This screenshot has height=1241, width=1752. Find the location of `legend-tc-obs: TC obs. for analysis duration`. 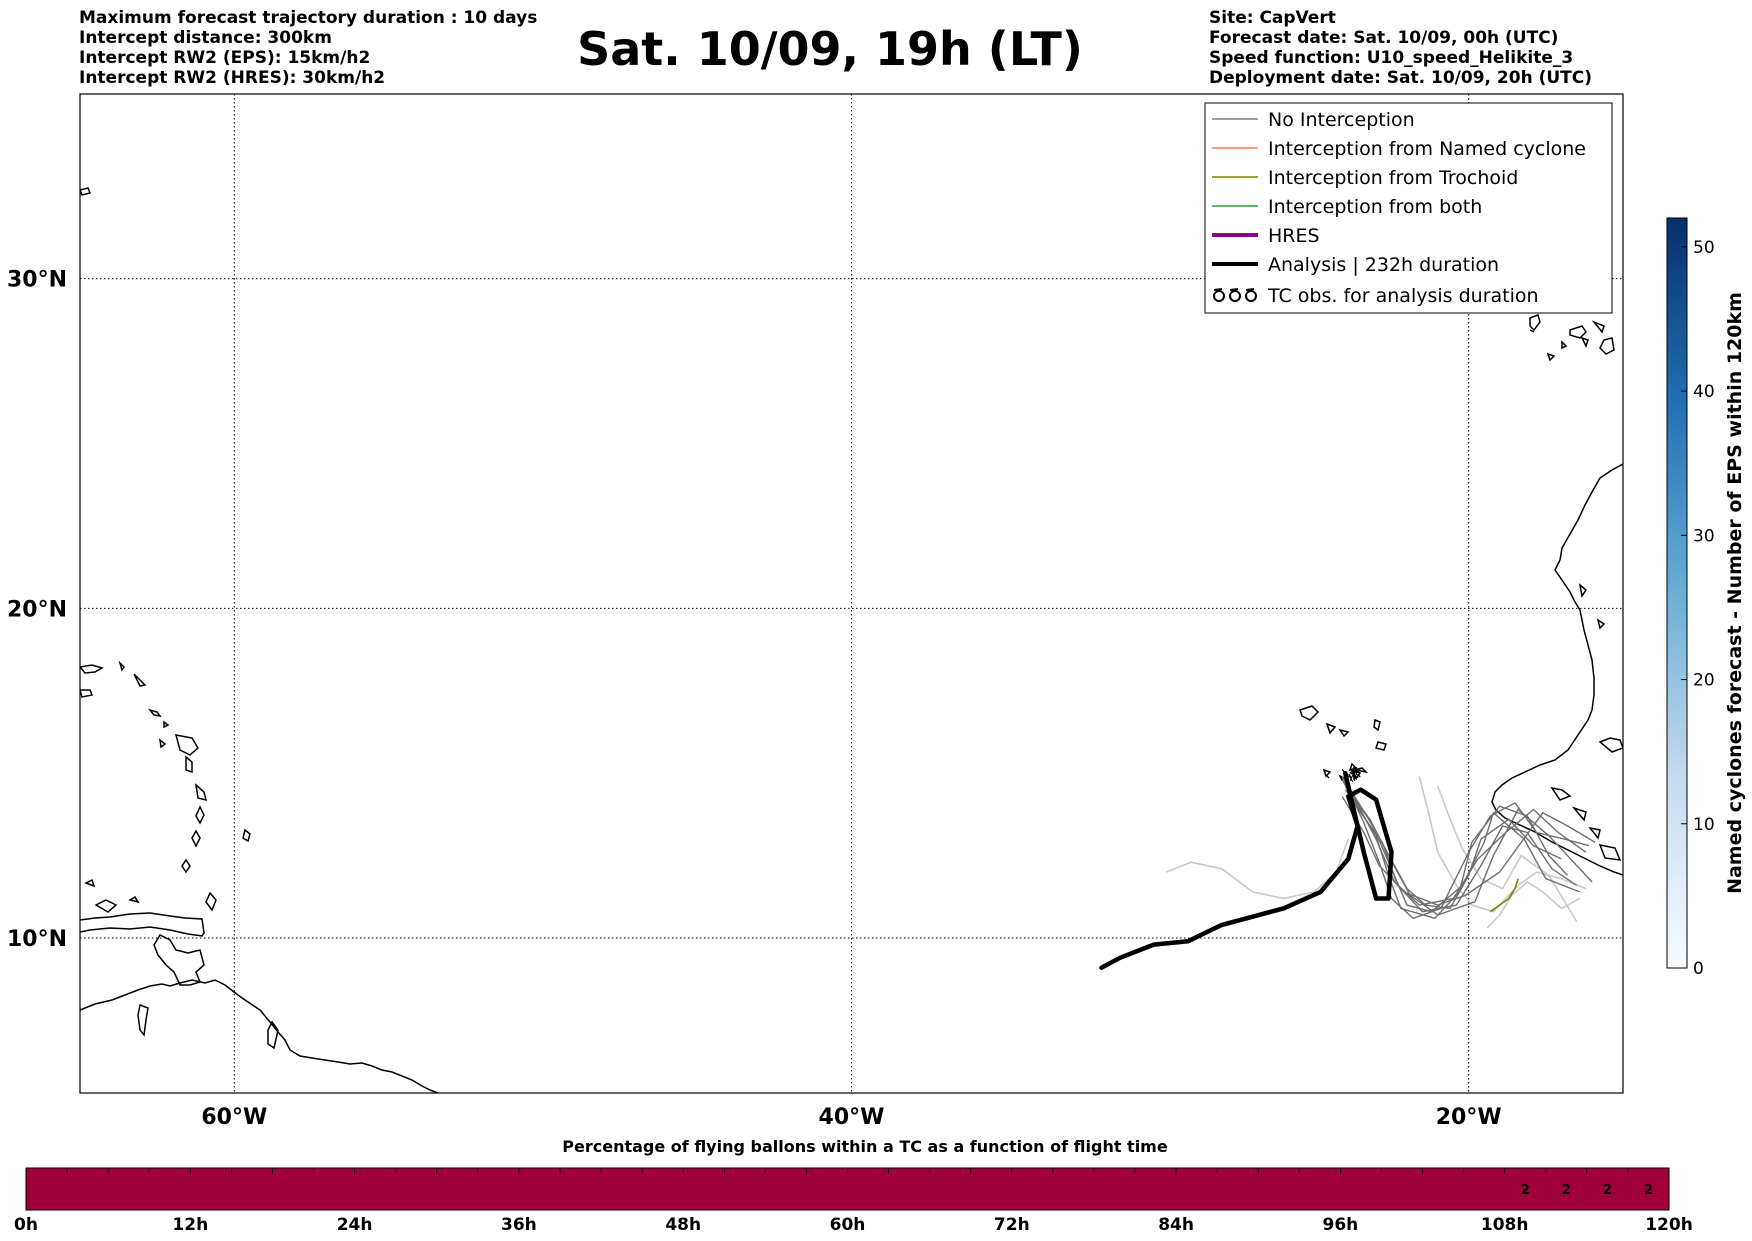

legend-tc-obs: TC obs. for analysis duration is located at coordinates (1403, 296).